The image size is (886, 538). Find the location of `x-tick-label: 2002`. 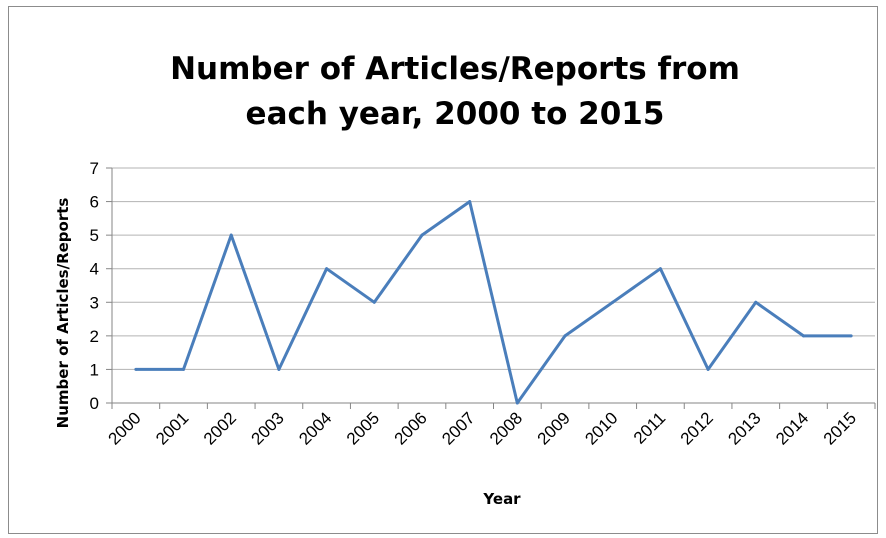

x-tick-label: 2002 is located at coordinates (220, 428).